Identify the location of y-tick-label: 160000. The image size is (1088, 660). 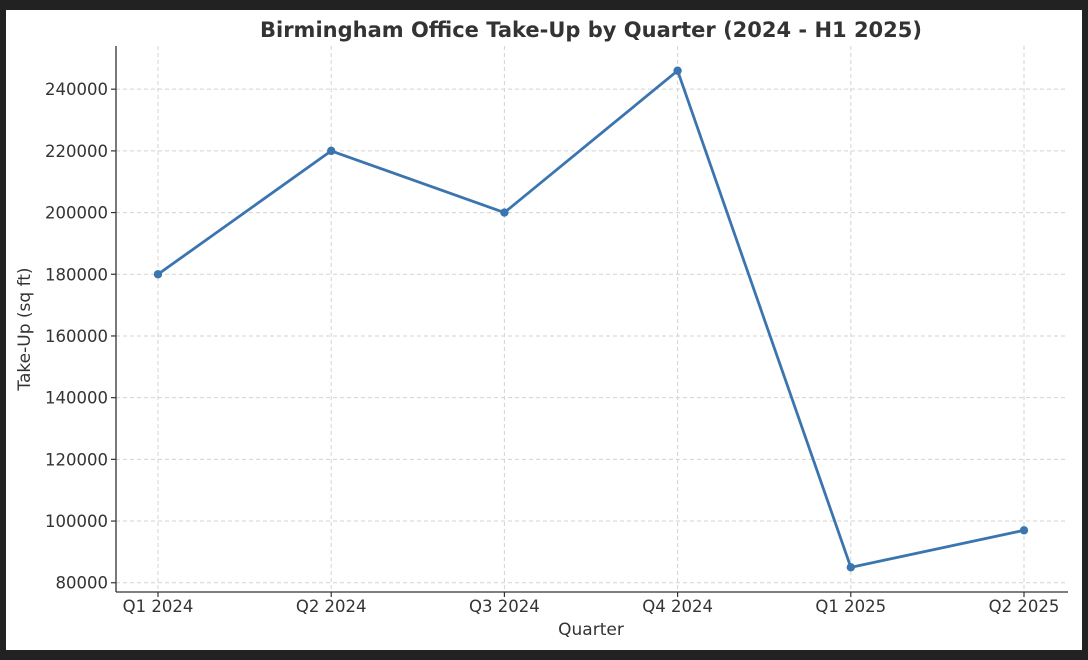
(76, 336).